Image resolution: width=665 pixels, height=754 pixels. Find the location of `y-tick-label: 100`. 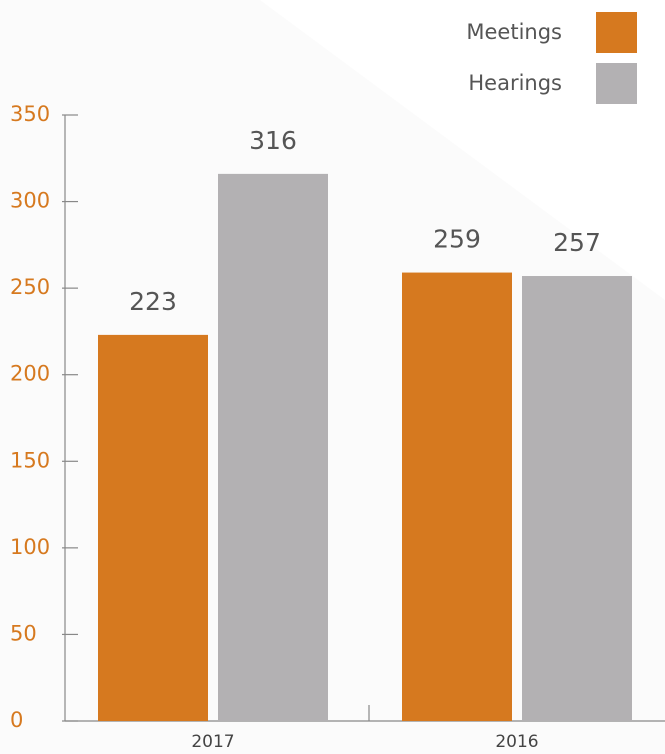

y-tick-label: 100 is located at coordinates (30, 547).